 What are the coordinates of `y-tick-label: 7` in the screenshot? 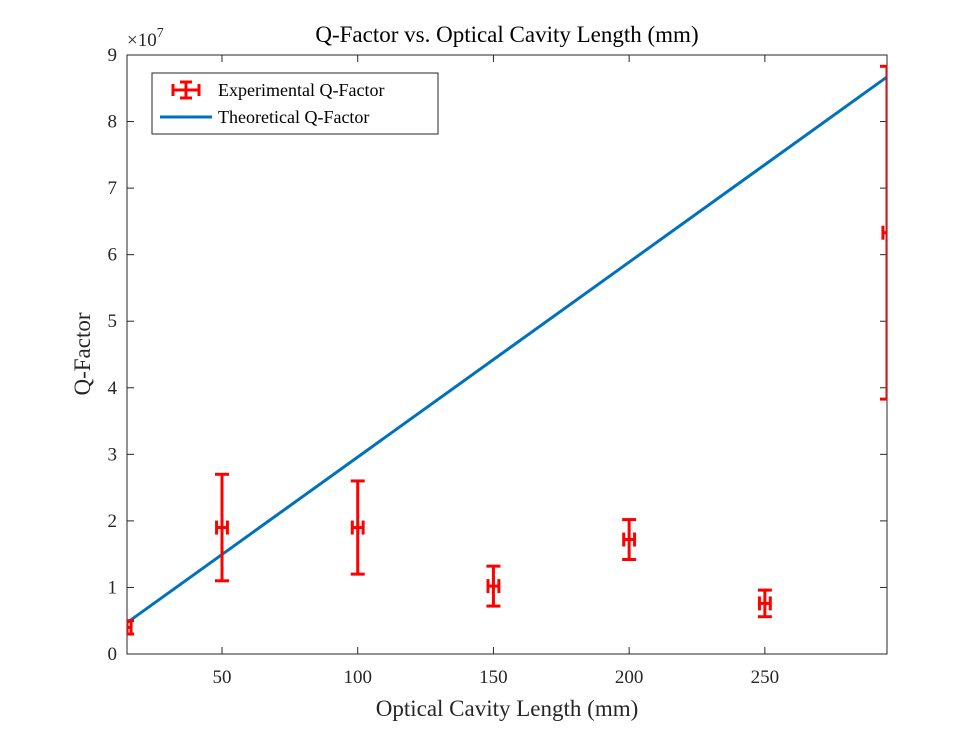 It's located at (113, 188).